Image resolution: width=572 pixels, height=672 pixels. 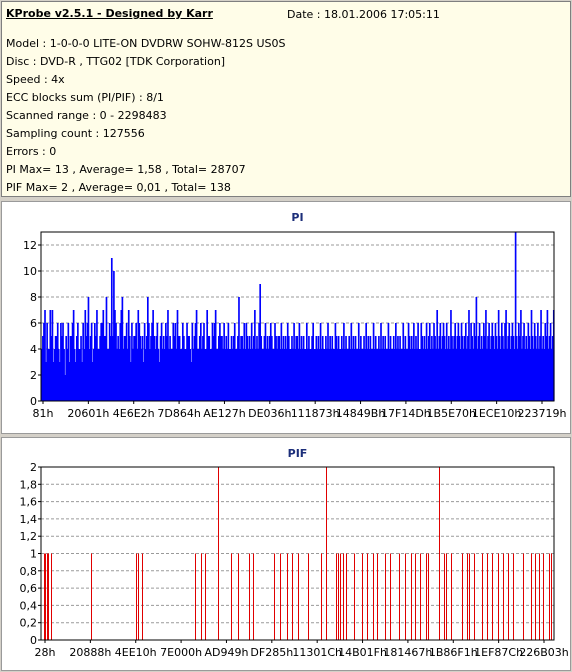 I want to click on x-tick-label: 14849Bh, so click(x=361, y=413).